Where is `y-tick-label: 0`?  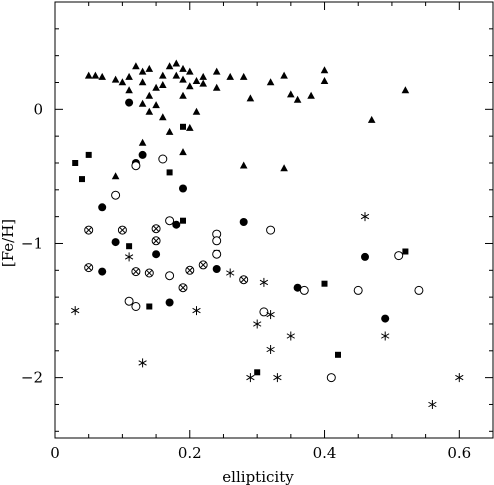
y-tick-label: 0 is located at coordinates (38, 109).